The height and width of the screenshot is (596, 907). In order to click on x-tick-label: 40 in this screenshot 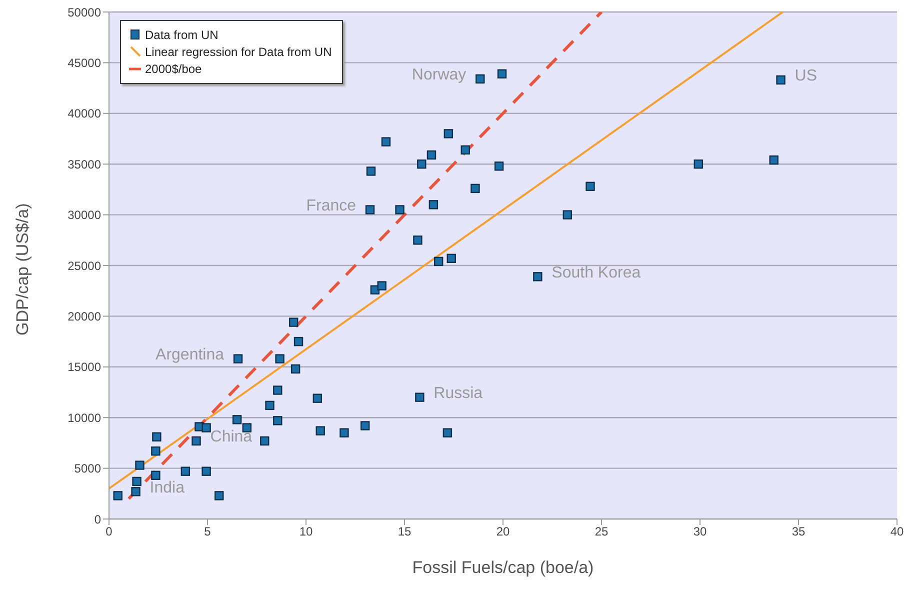, I will do `click(897, 531)`.